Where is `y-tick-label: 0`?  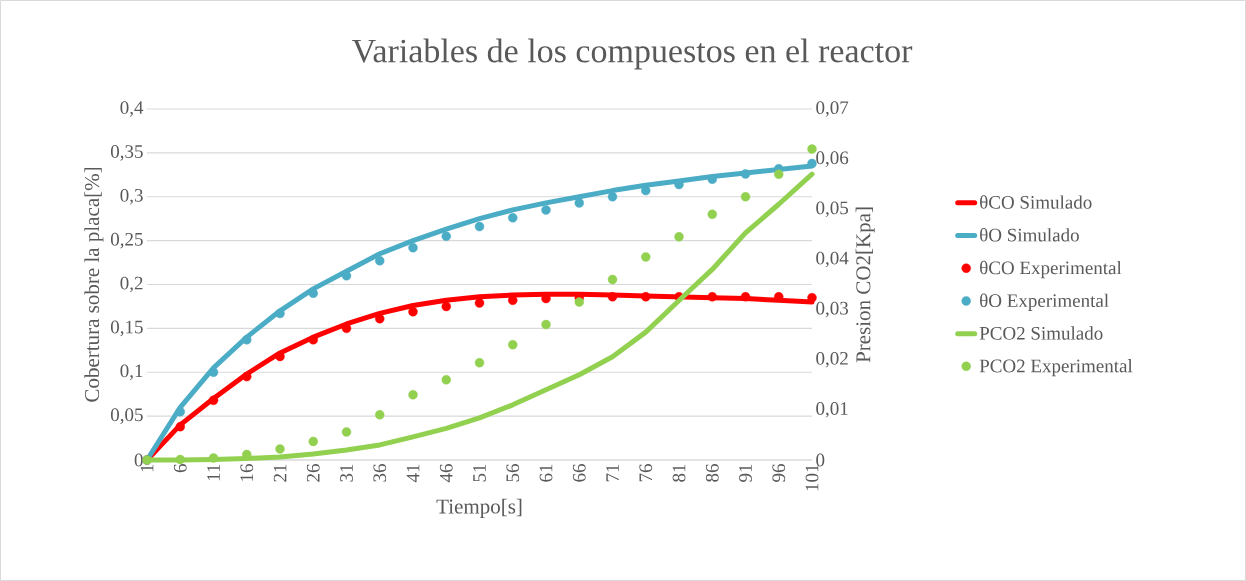
y-tick-label: 0 is located at coordinates (138, 460).